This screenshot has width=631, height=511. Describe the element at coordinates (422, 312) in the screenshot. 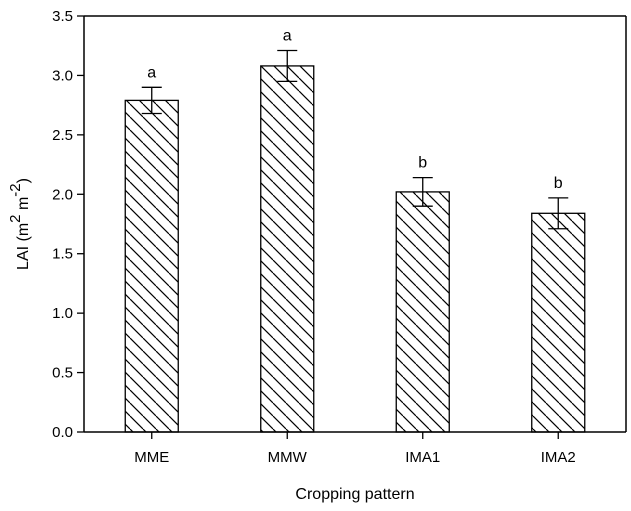

I see `bar-ima1` at that location.